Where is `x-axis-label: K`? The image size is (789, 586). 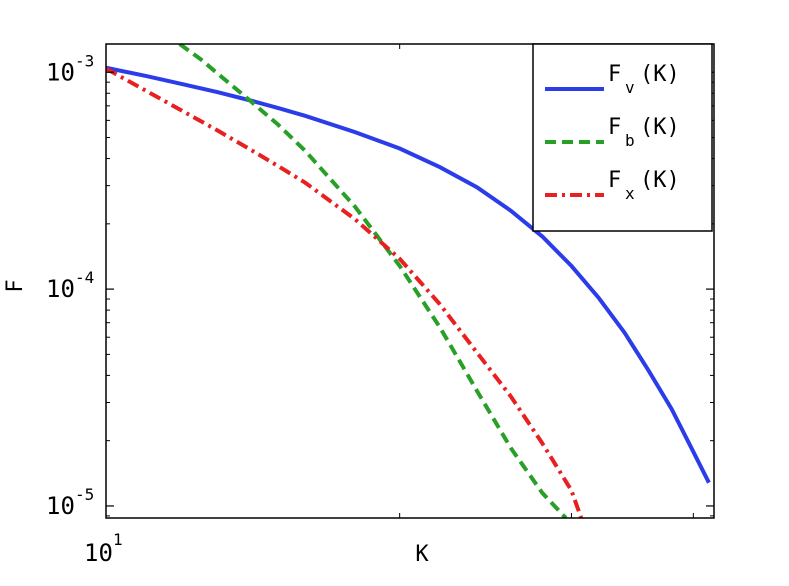
x-axis-label: K is located at coordinates (422, 554).